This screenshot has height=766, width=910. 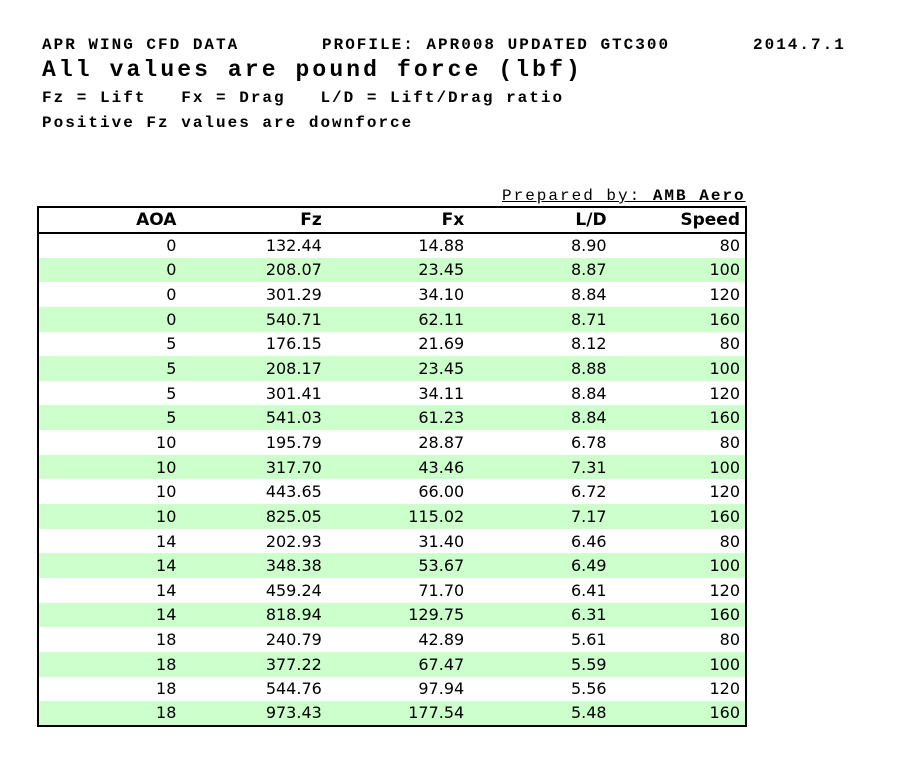 What do you see at coordinates (392, 245) in the screenshot?
I see `table-row: 0 132.44 14.88 8.90 80` at bounding box center [392, 245].